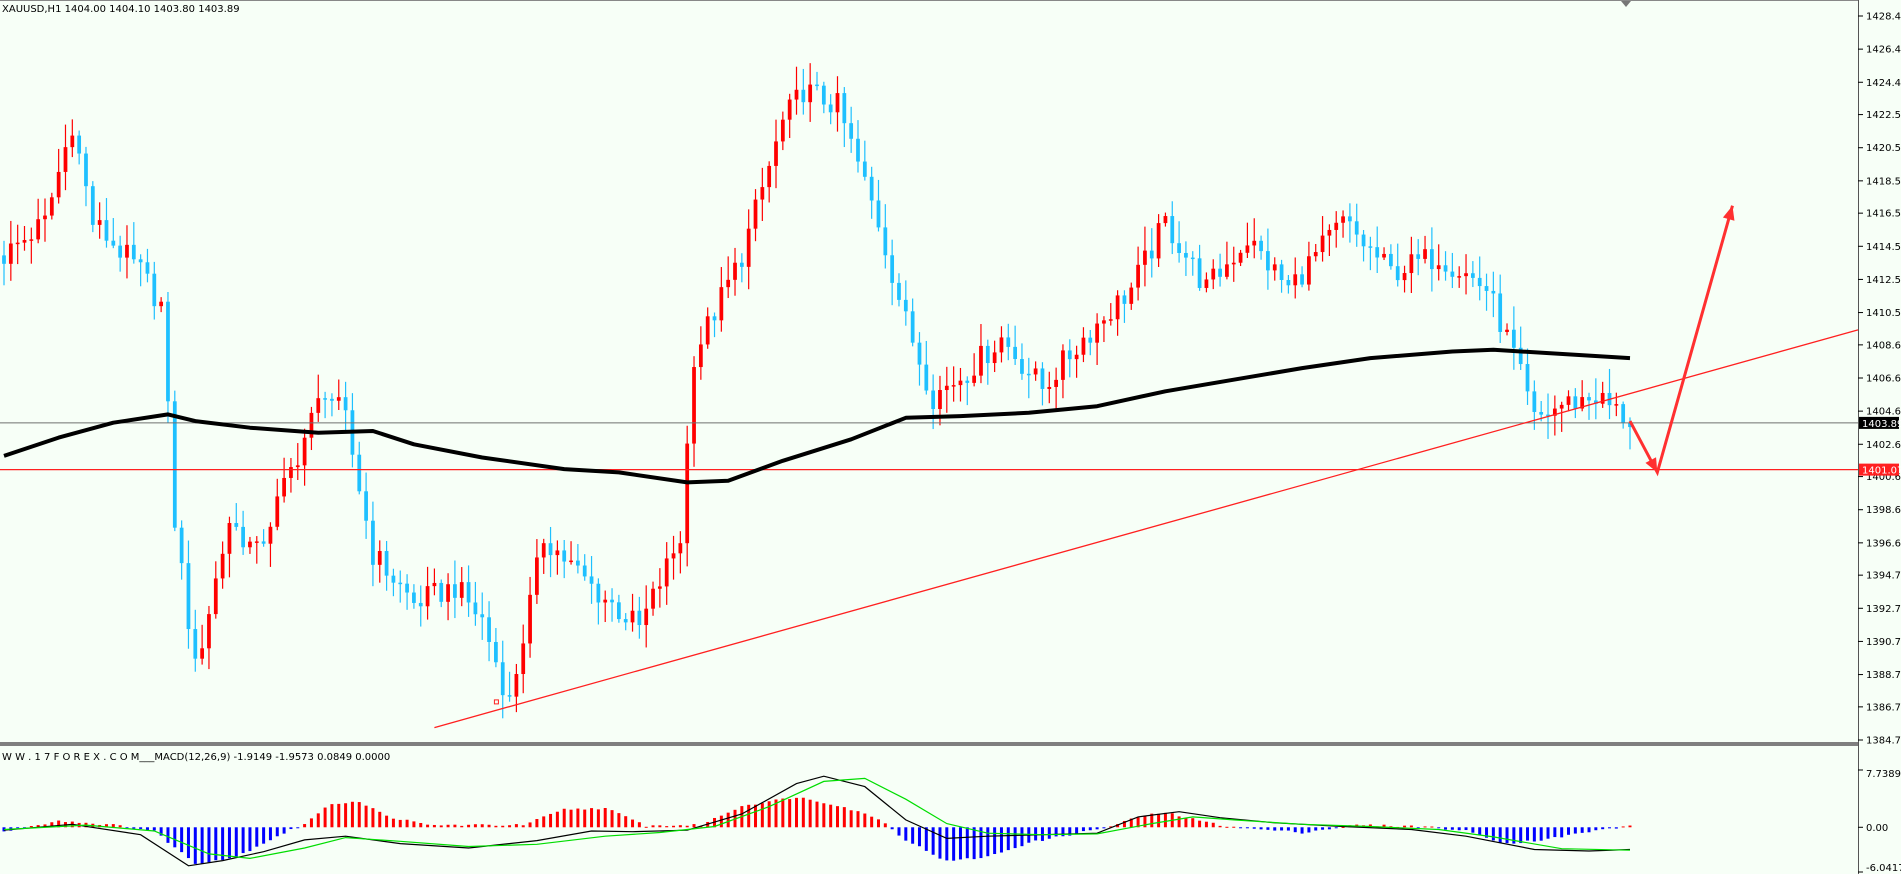 The width and height of the screenshot is (1901, 874). What do you see at coordinates (1881, 471) in the screenshot?
I see `support-price-tag: 1401.07` at bounding box center [1881, 471].